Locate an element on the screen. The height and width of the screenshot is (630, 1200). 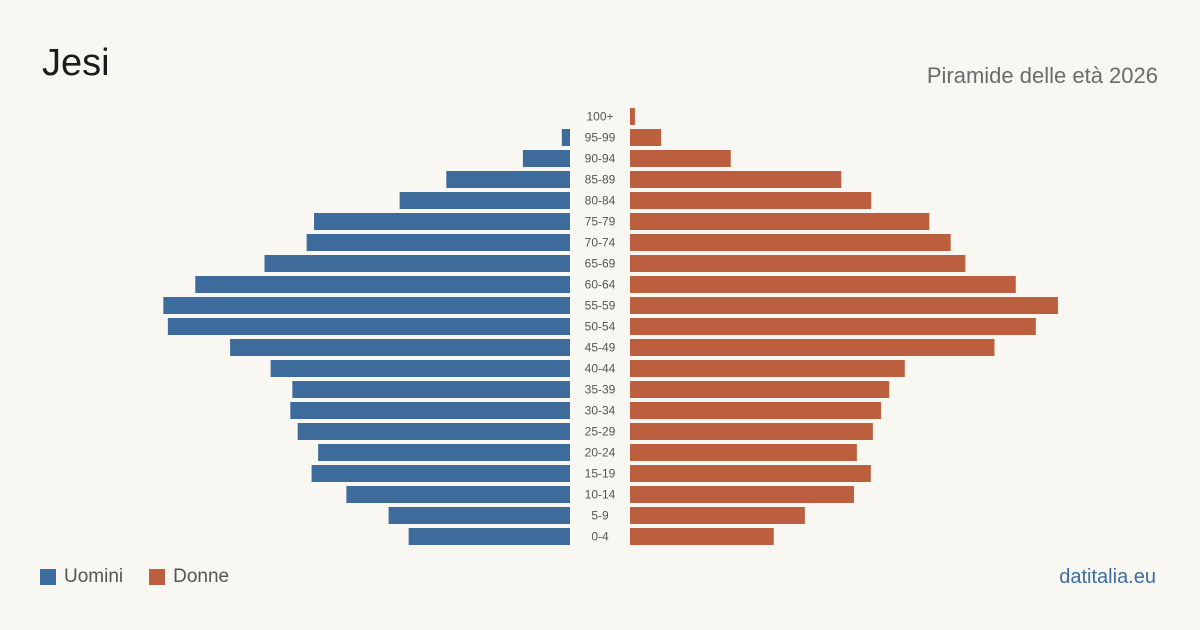
legend-item-men: Uomini is located at coordinates (81, 577).